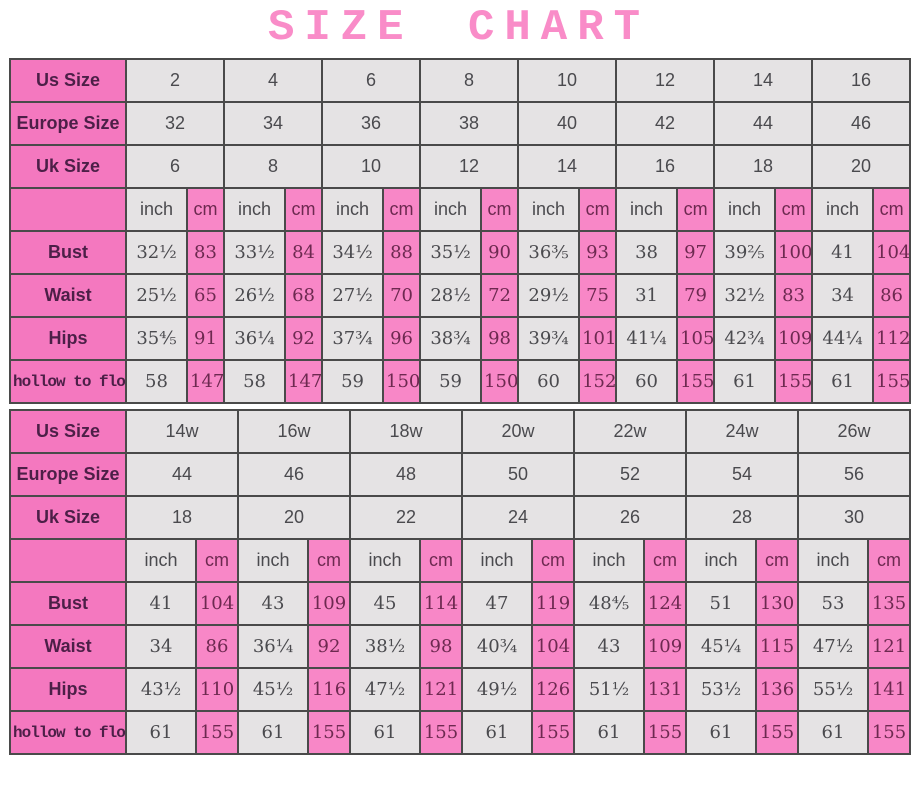  Describe the element at coordinates (156, 339) in the screenshot. I see `inch-value-cell: 35⅘` at that location.